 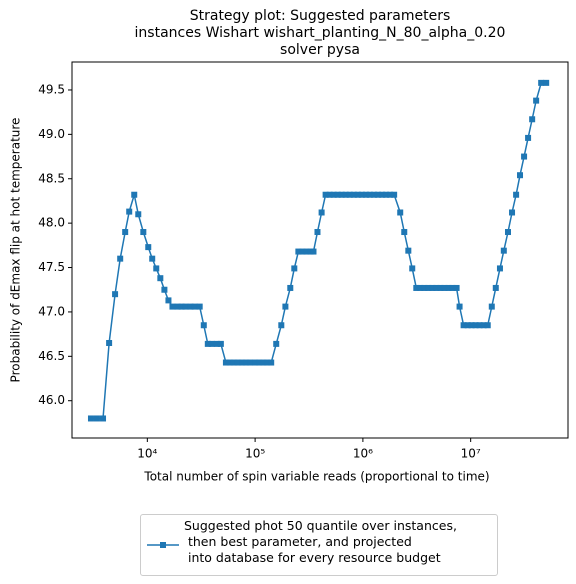 What do you see at coordinates (163, 545) in the screenshot?
I see `legend-swatch` at bounding box center [163, 545].